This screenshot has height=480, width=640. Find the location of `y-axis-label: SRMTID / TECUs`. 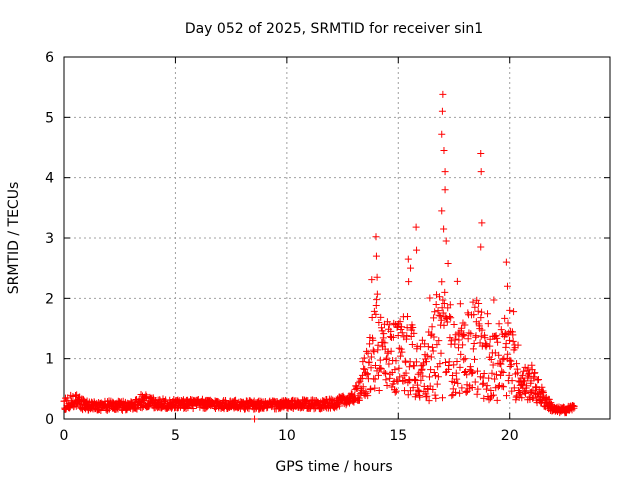

y-axis-label: SRMTID / TECUs is located at coordinates (14, 238).